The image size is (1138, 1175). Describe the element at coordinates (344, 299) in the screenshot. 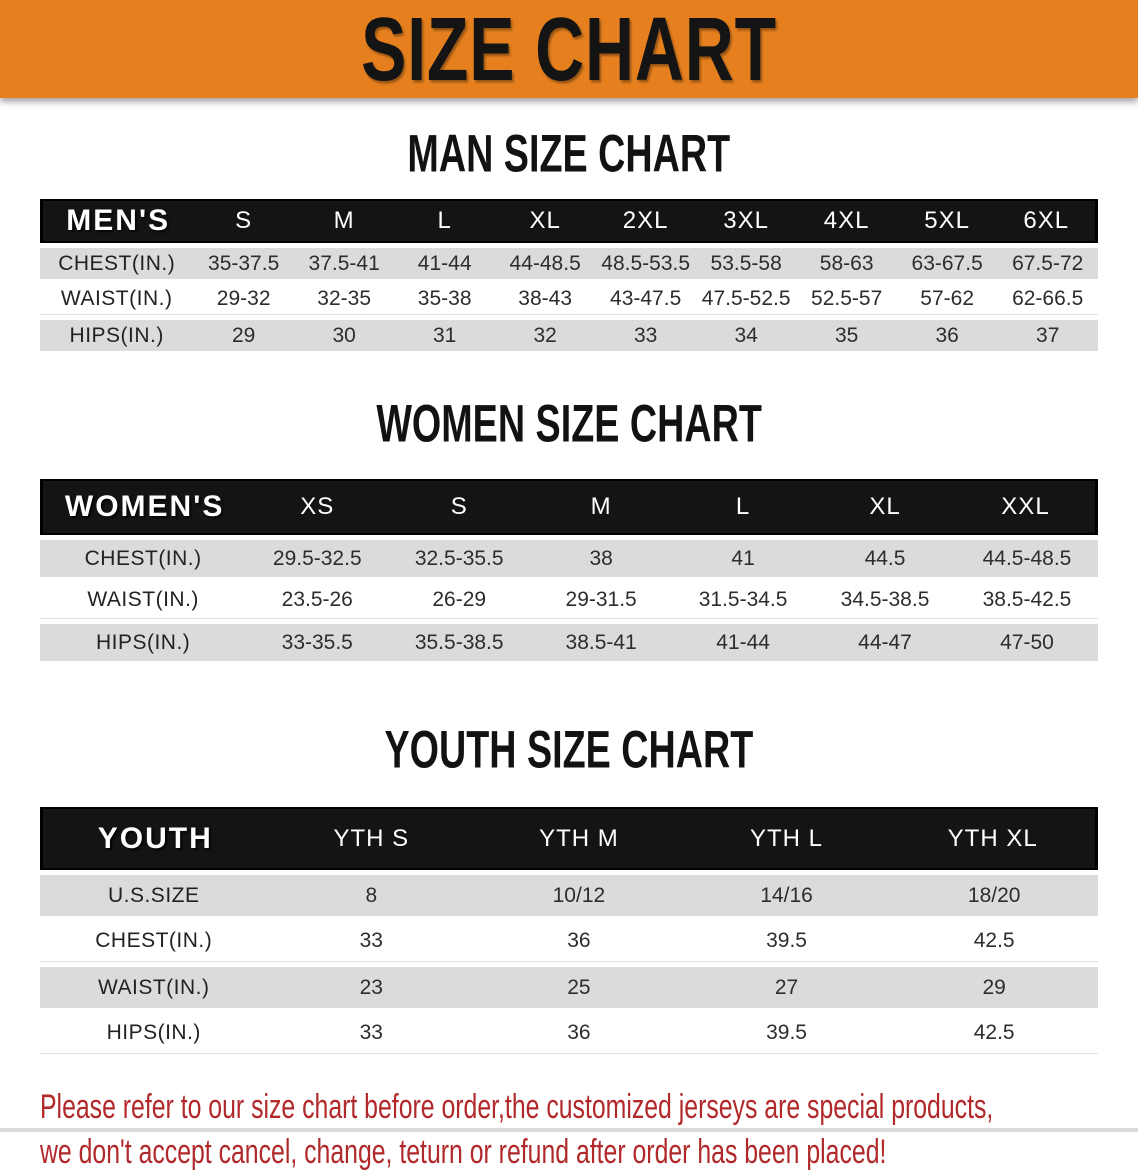

I see `size-value-cell: 32-35` at that location.